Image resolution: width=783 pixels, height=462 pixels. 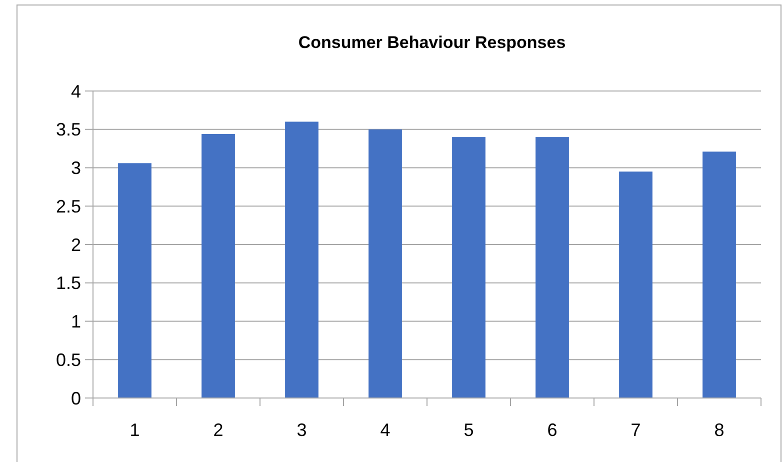 I want to click on y-tick-label: 1.5, so click(x=68, y=283).